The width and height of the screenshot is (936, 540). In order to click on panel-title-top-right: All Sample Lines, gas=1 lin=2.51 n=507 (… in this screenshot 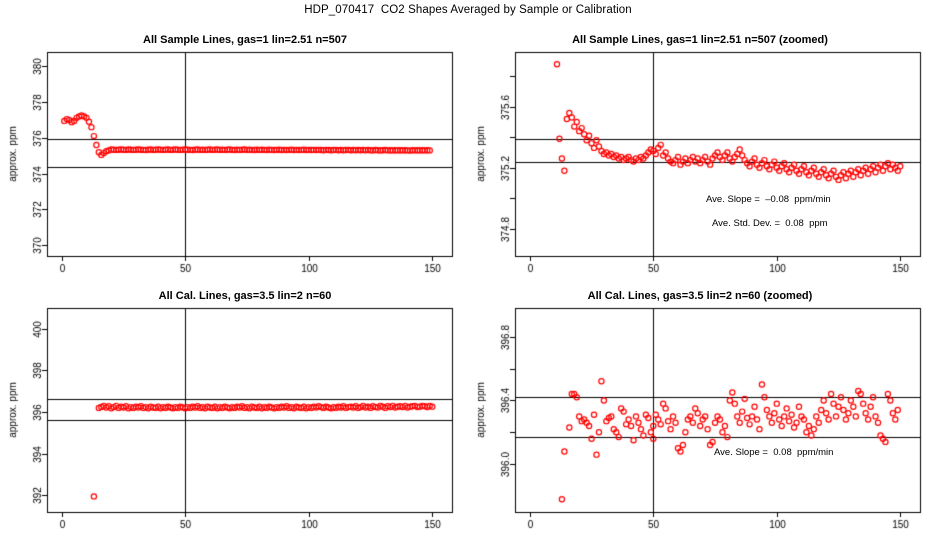, I will do `click(700, 40)`.